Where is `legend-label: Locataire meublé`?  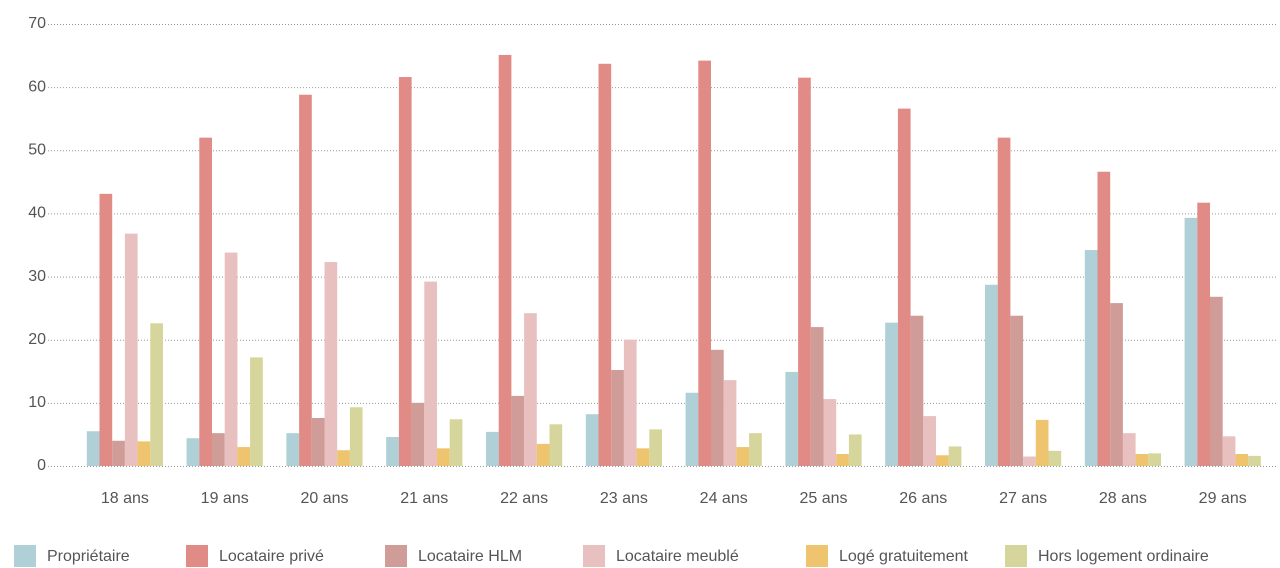 legend-label: Locataire meublé is located at coordinates (677, 556).